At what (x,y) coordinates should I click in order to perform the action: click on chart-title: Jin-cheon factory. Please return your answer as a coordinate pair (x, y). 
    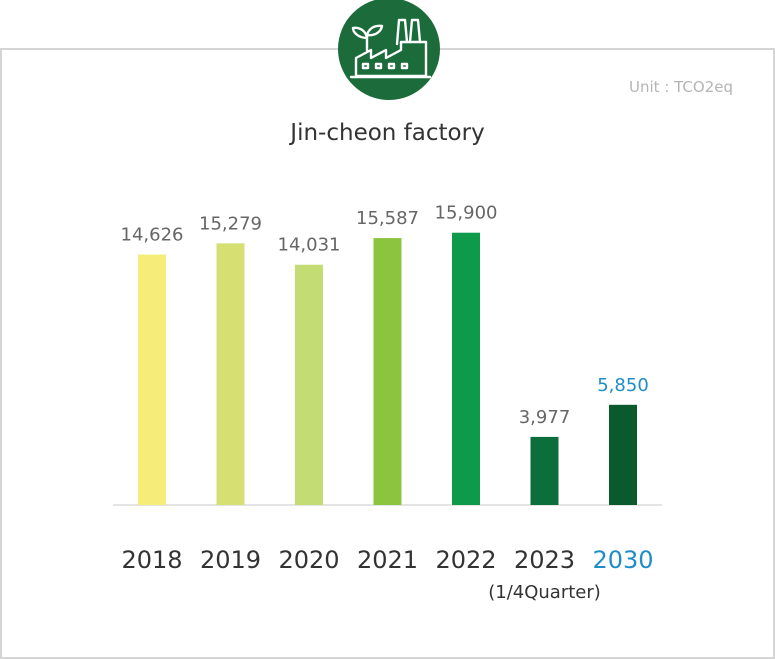
    Looking at the image, I should click on (387, 133).